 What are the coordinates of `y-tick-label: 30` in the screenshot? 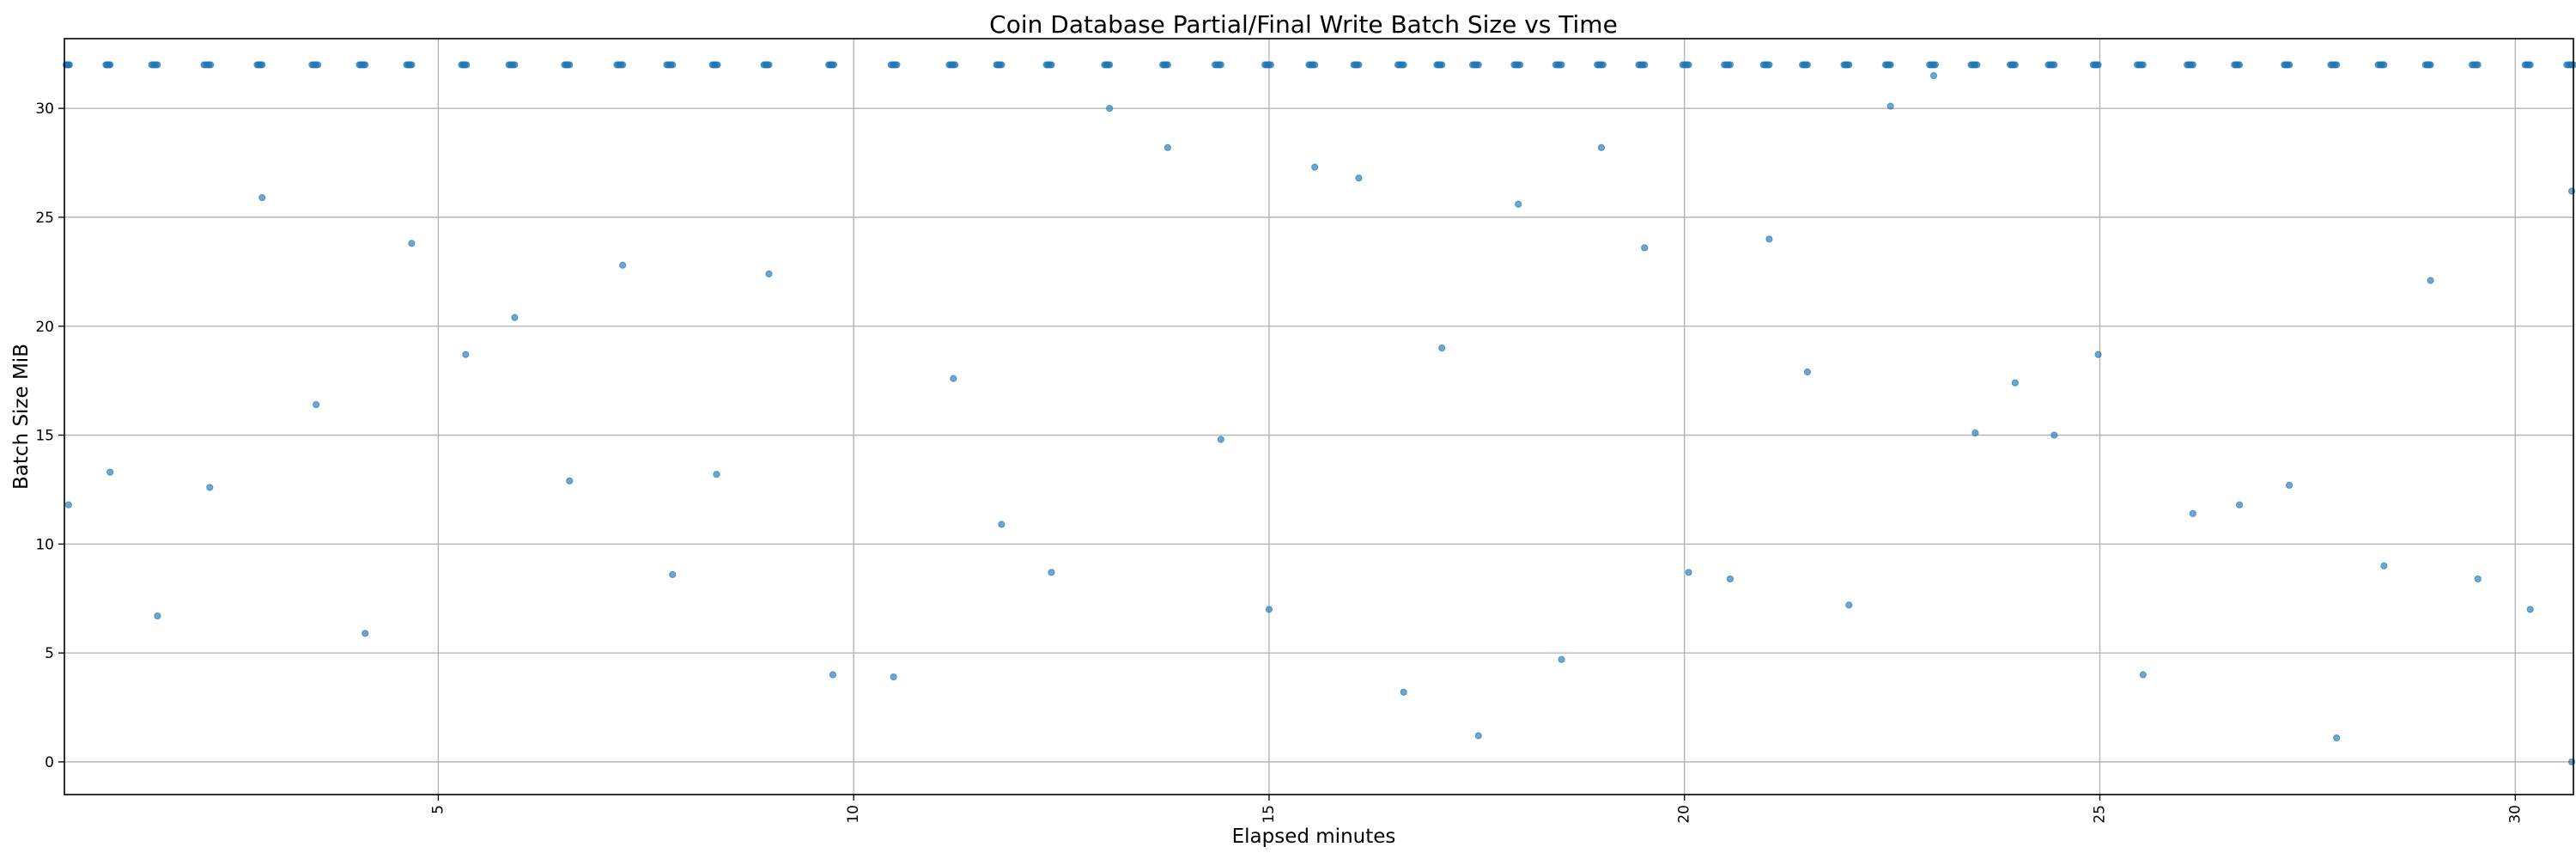 It's located at (44, 109).